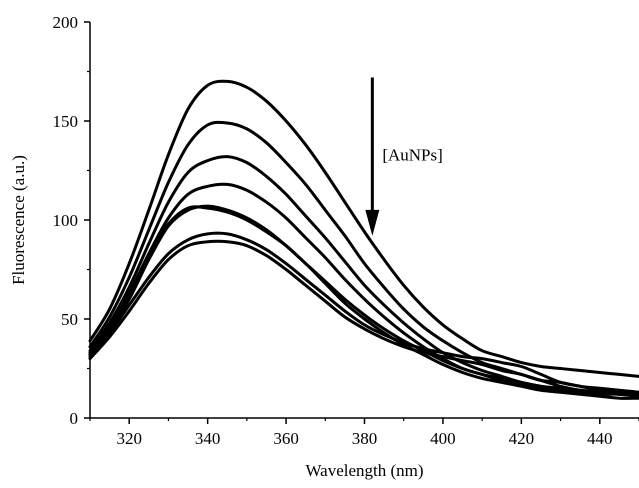 This screenshot has height=488, width=639. Describe the element at coordinates (364, 470) in the screenshot. I see `x-axis-title: Wavelength (nm)` at that location.